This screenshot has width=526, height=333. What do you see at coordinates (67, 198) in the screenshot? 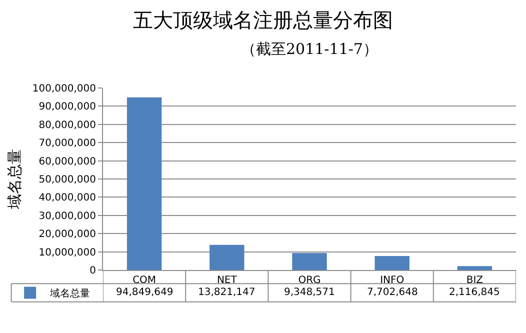
I see `y-tick-label: 40,000,000` at bounding box center [67, 198].